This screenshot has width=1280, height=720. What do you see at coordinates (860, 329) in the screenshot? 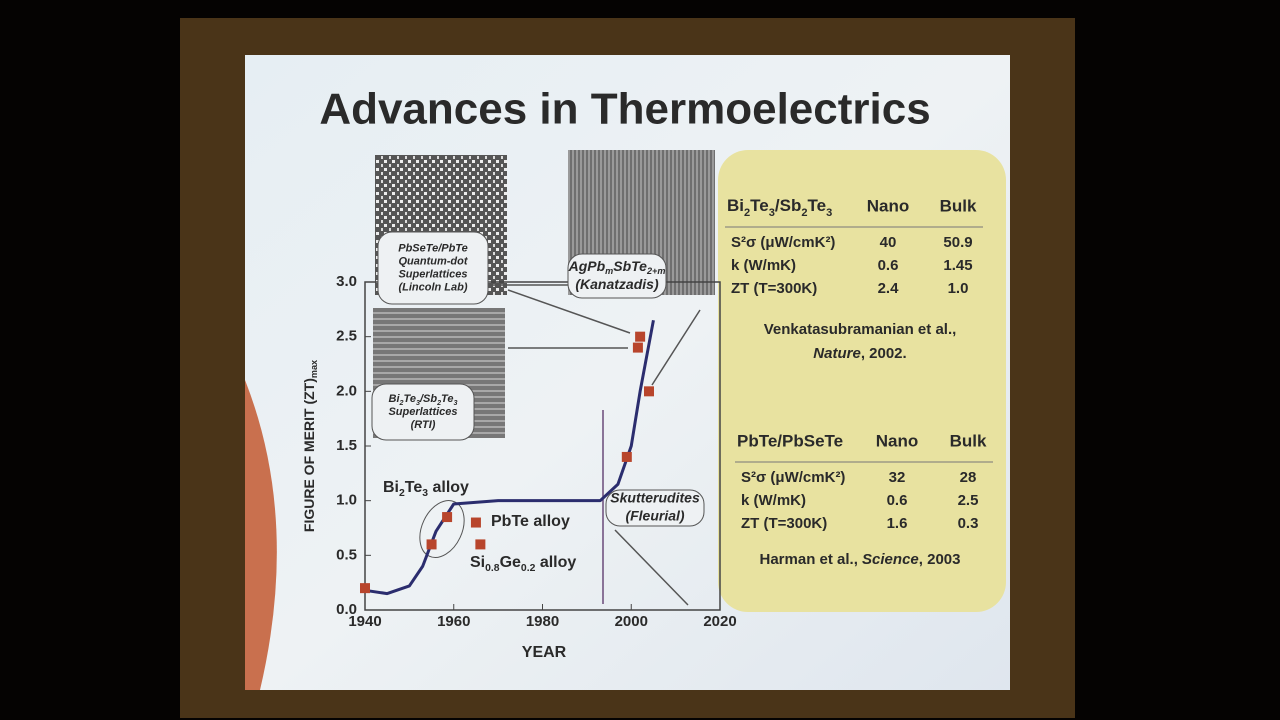
I see `citation: Venkatasubramanian et al.,` at bounding box center [860, 329].